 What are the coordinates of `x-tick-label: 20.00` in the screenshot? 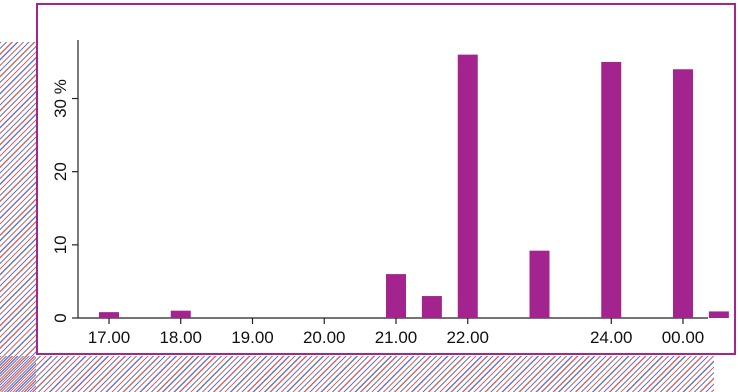 It's located at (324, 337).